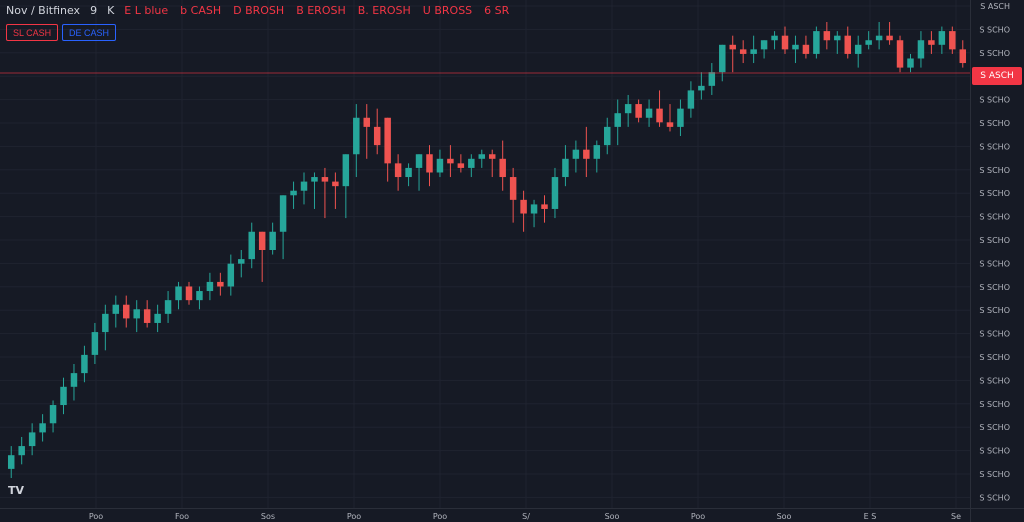  I want to click on ohlc-value: U BROSS, so click(447, 10).